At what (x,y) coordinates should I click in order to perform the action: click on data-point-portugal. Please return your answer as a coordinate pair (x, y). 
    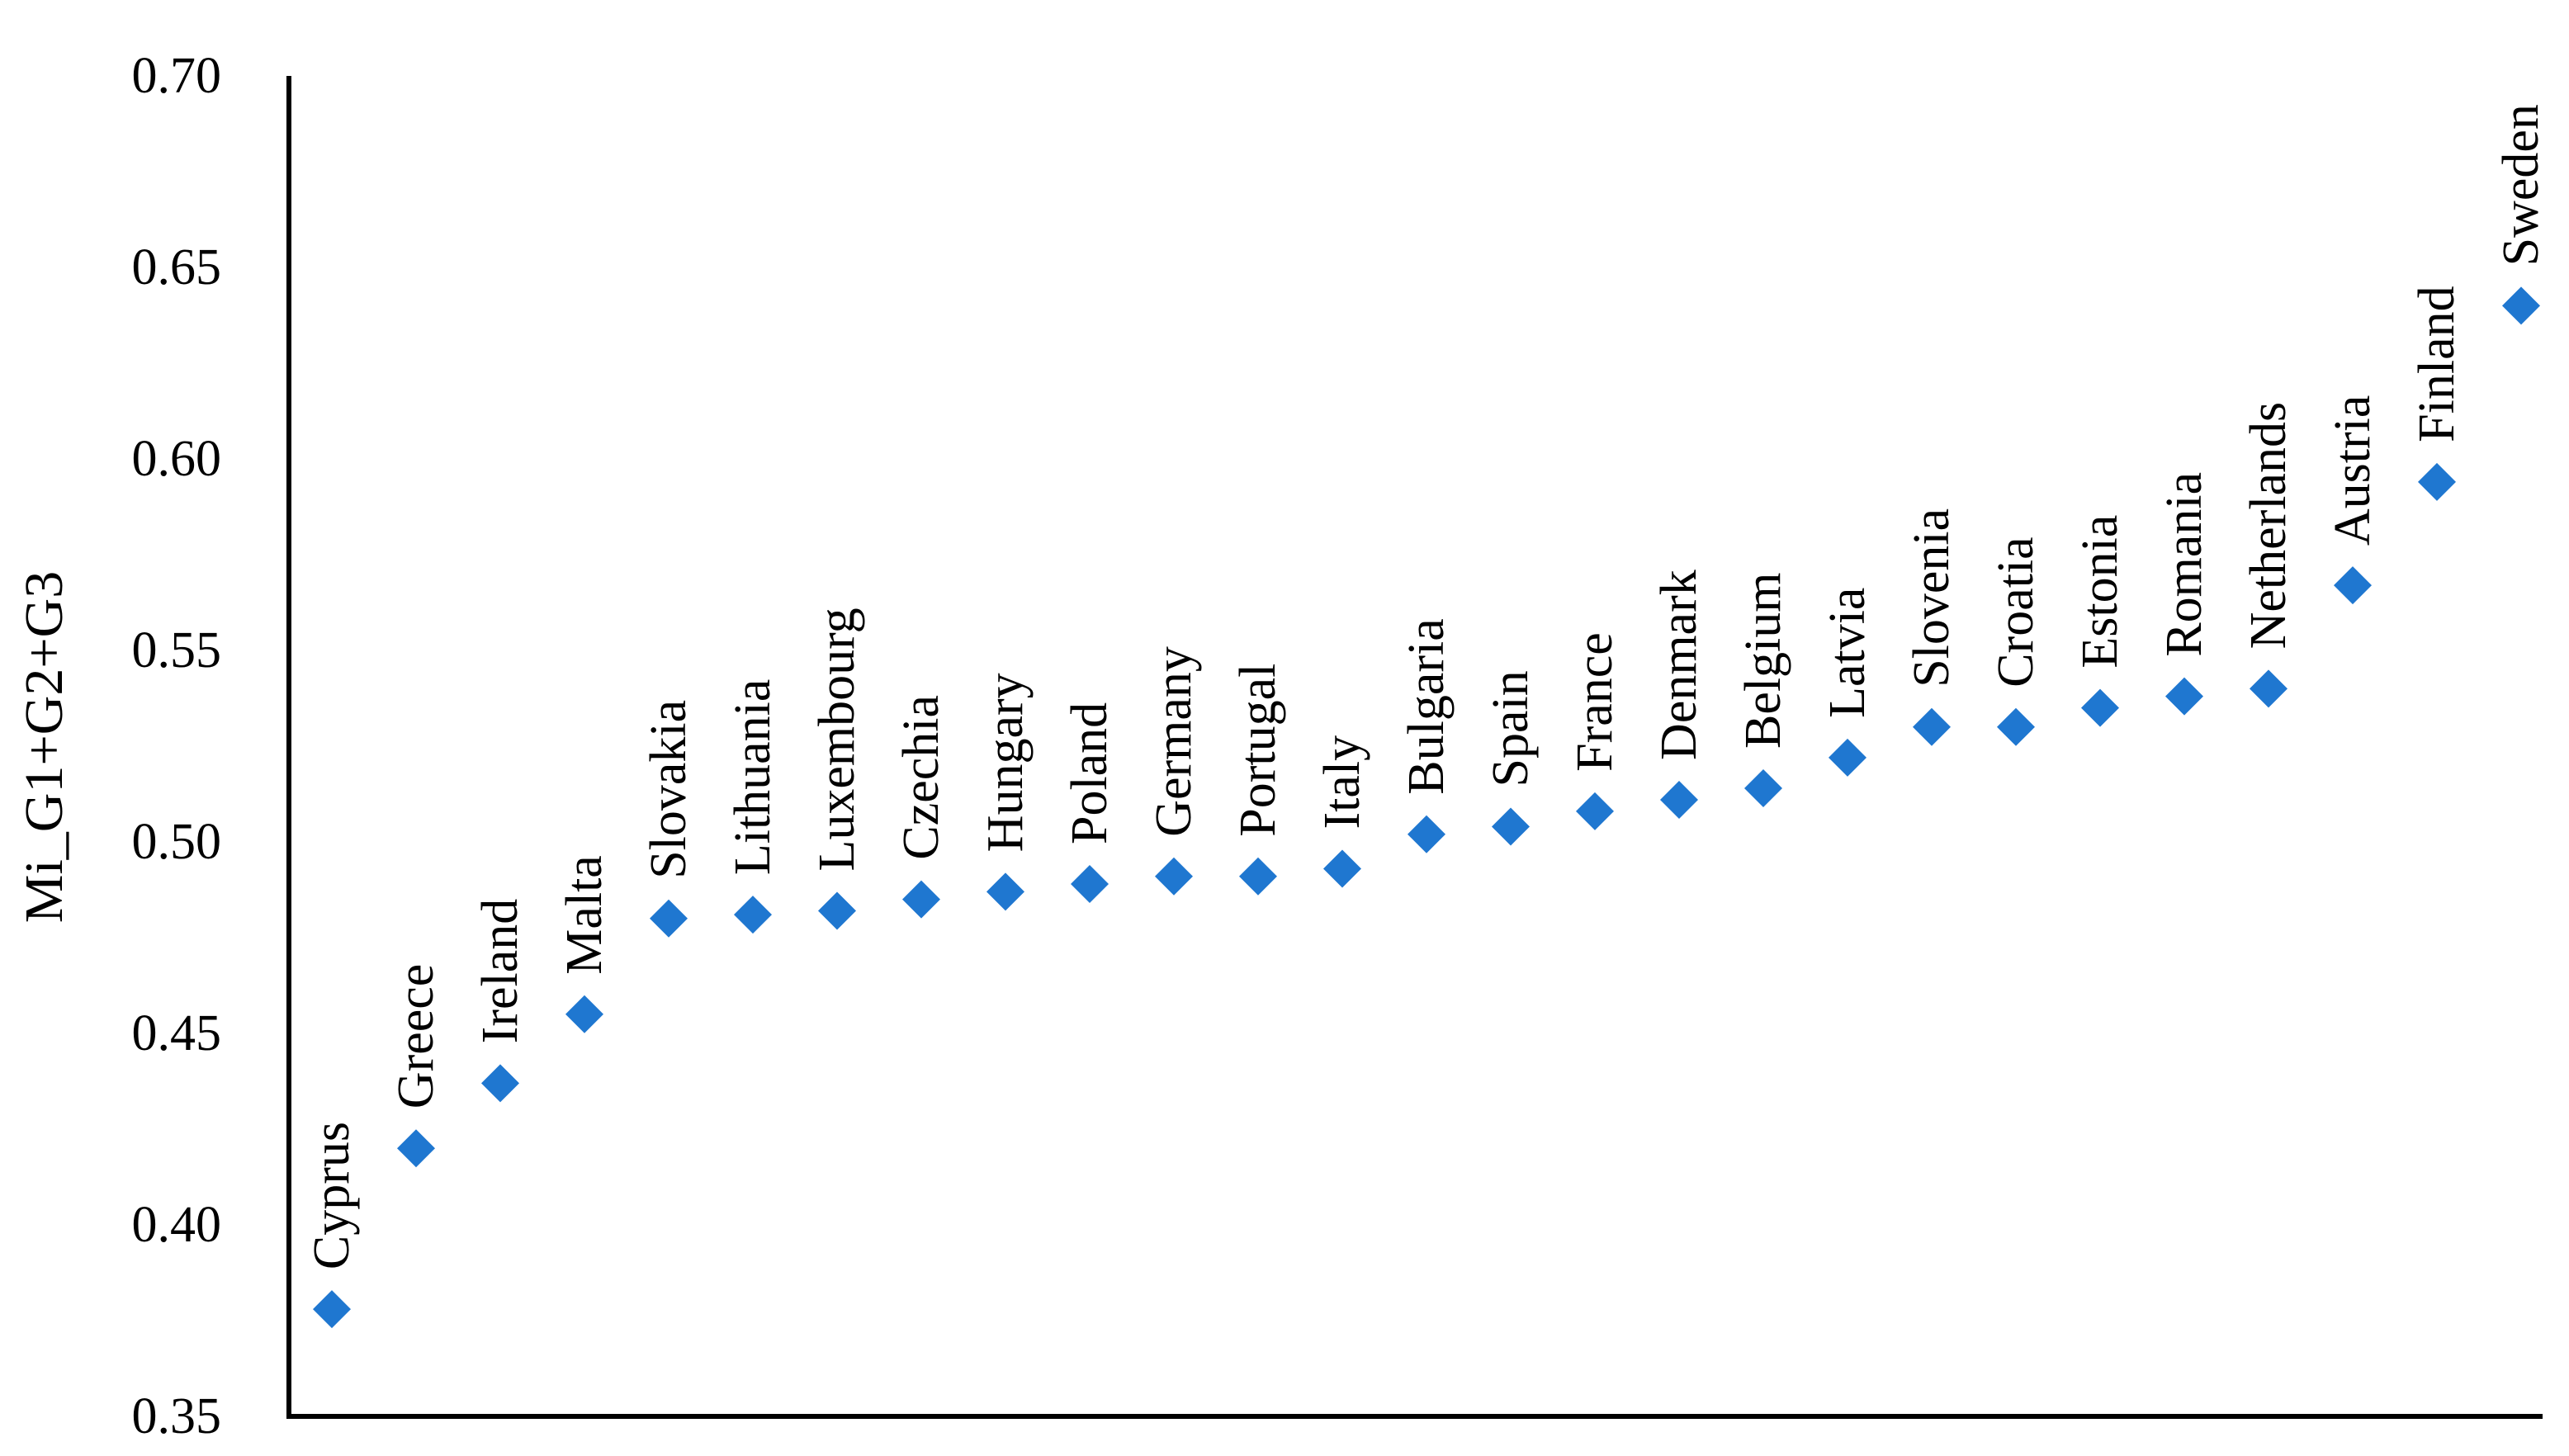
    Looking at the image, I should click on (1258, 876).